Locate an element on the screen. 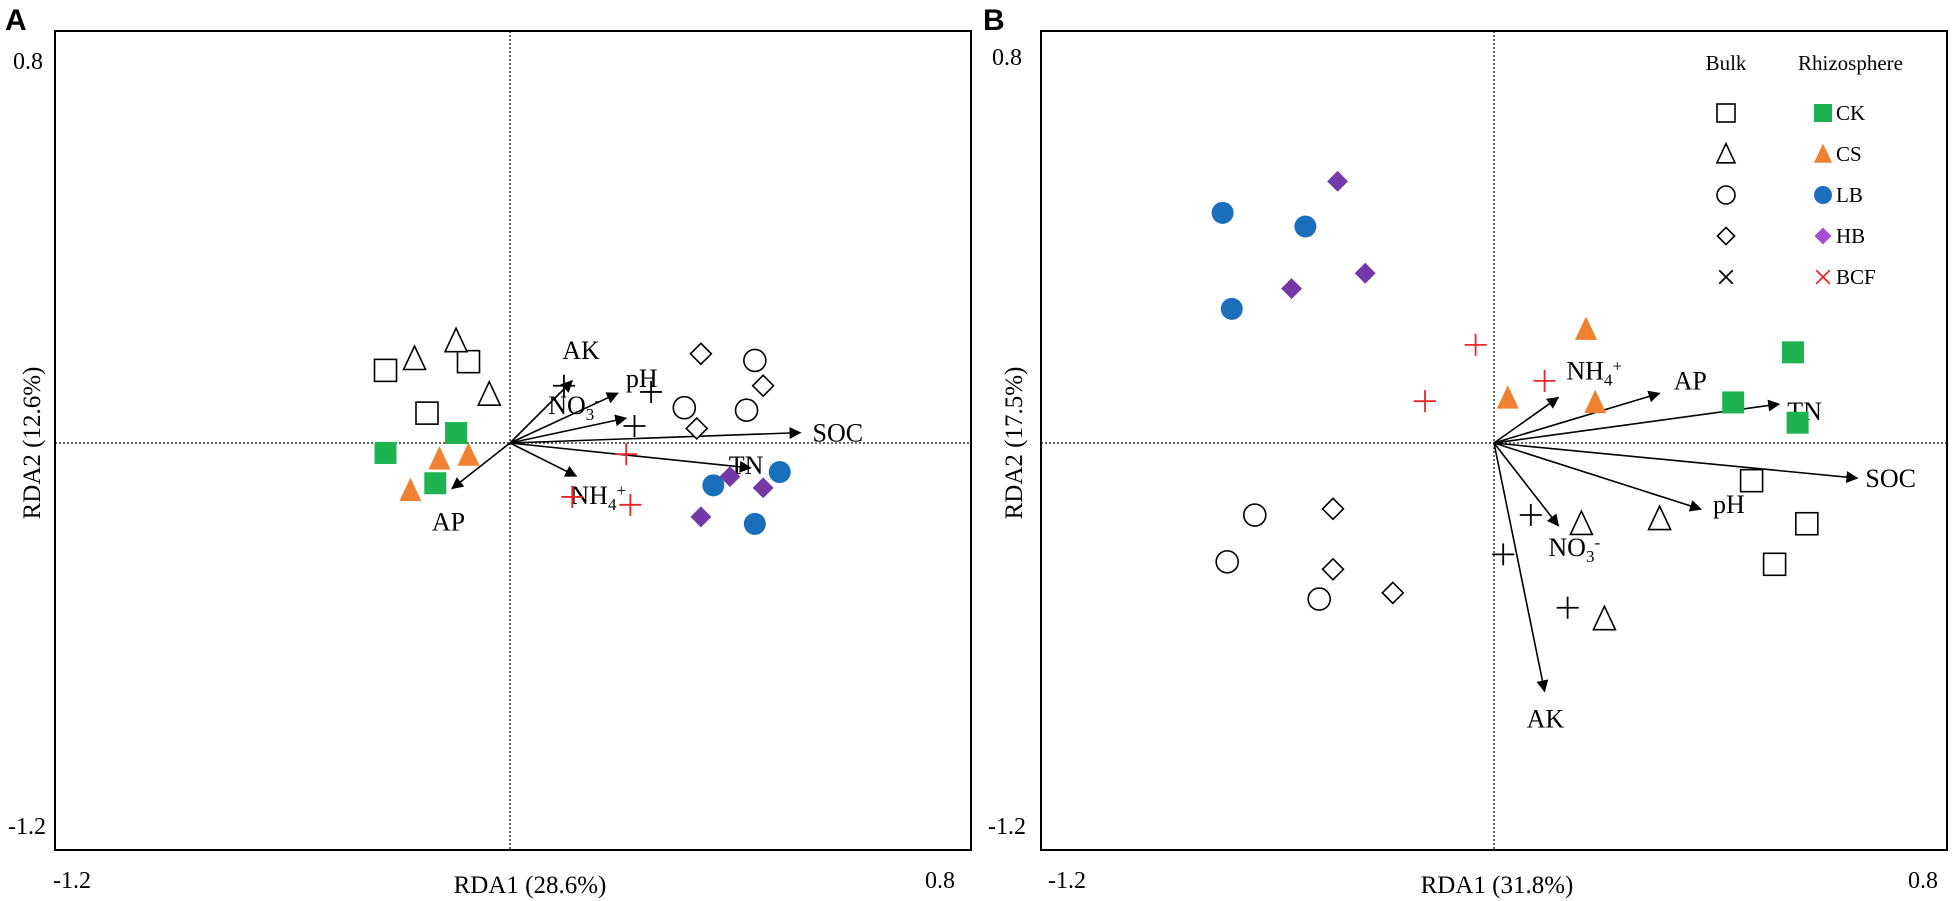  legend-bulk-marker-cs is located at coordinates (1726, 152).